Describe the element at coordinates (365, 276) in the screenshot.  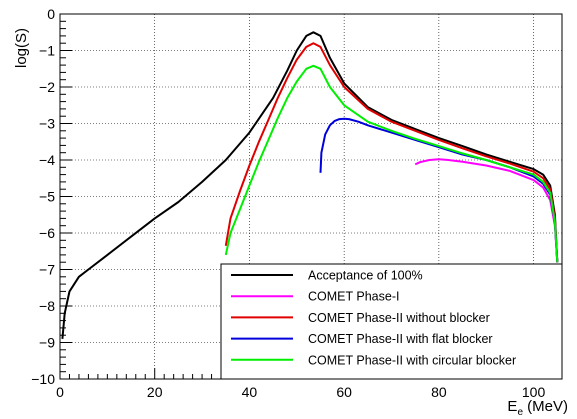
I see `legend-label: Acceptance of 100%` at that location.